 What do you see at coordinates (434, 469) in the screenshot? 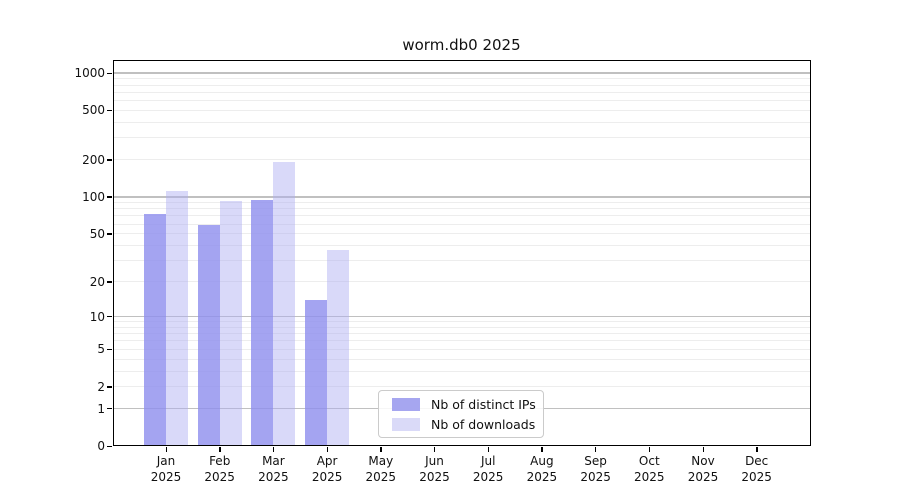
I see `x-tick-label-jun: Jun 2025` at bounding box center [434, 469].